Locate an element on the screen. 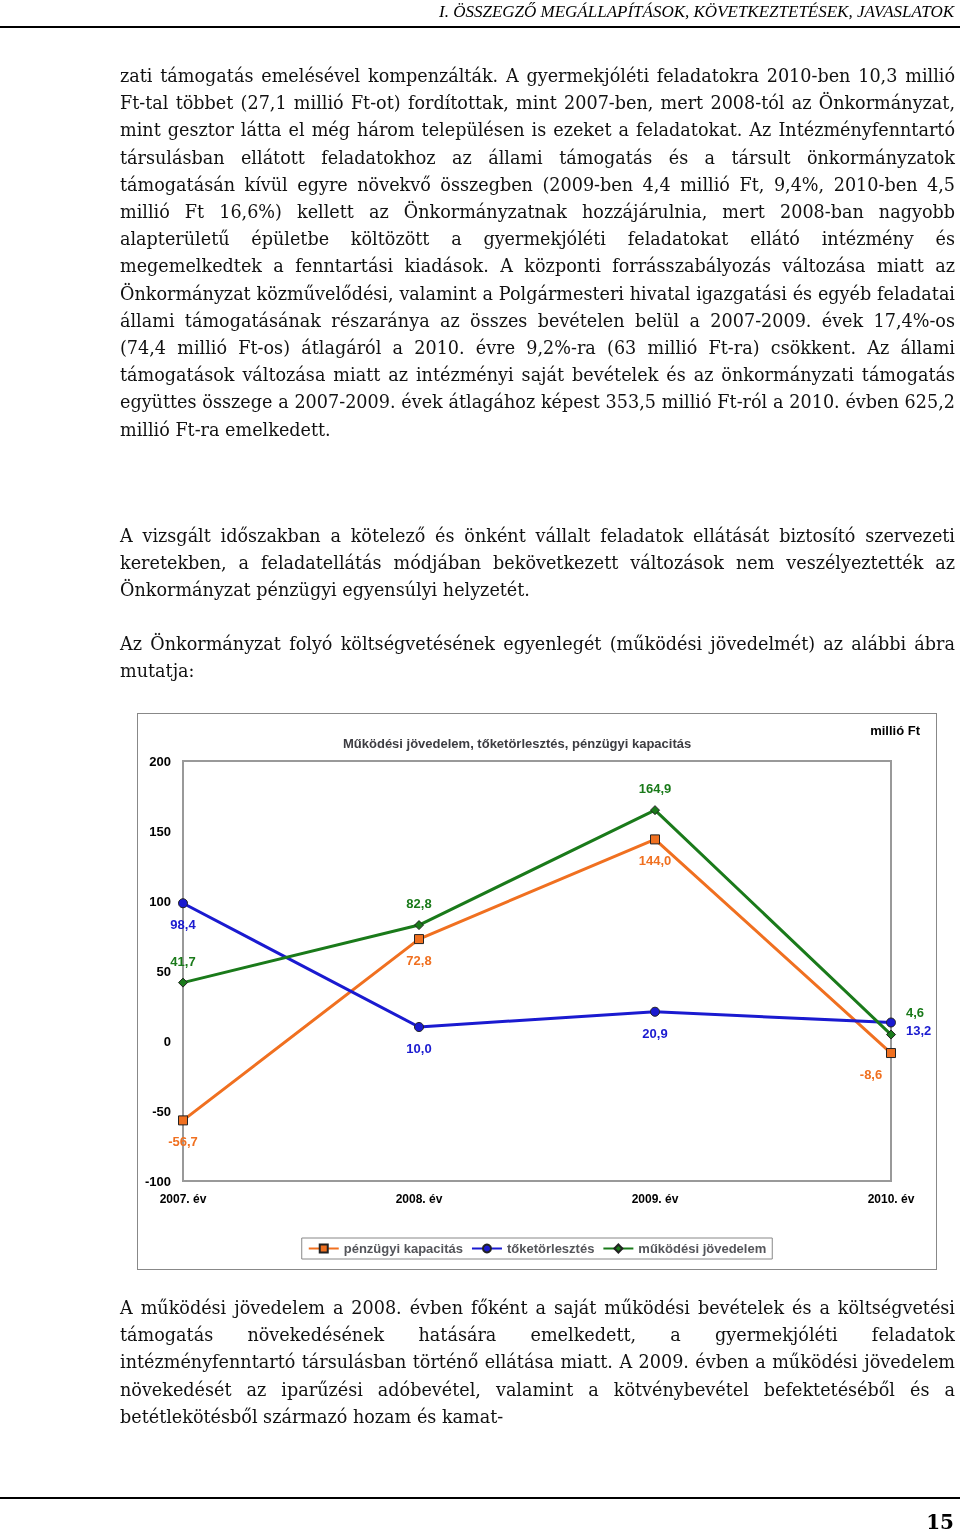 The image size is (960, 1534). data-label: 82,8 is located at coordinates (419, 904).